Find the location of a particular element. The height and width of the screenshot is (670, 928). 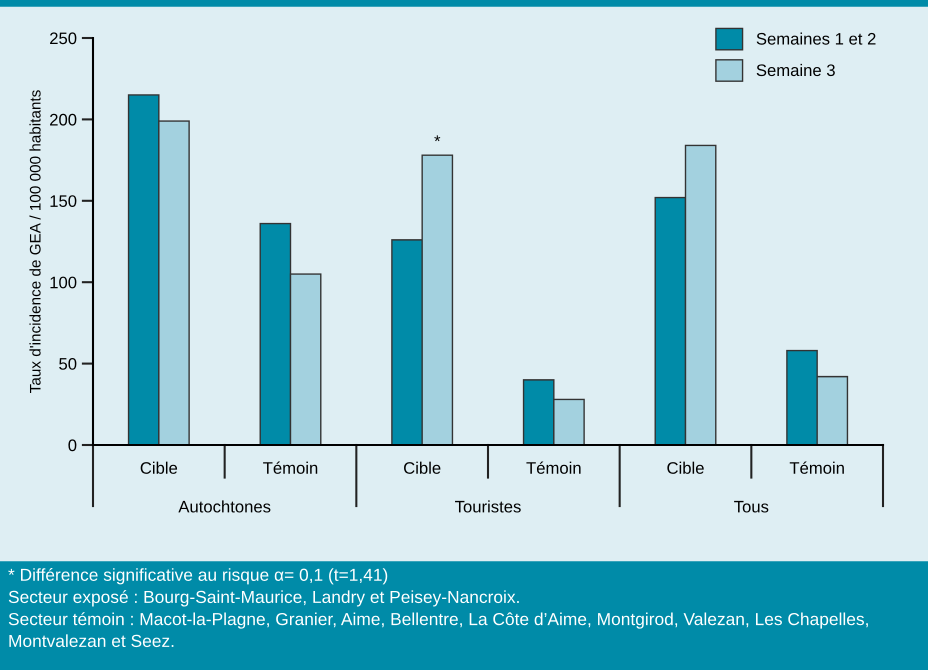

text: * Différence significative au risque α= 0,1 (t=1,41) is located at coordinates (198, 576).